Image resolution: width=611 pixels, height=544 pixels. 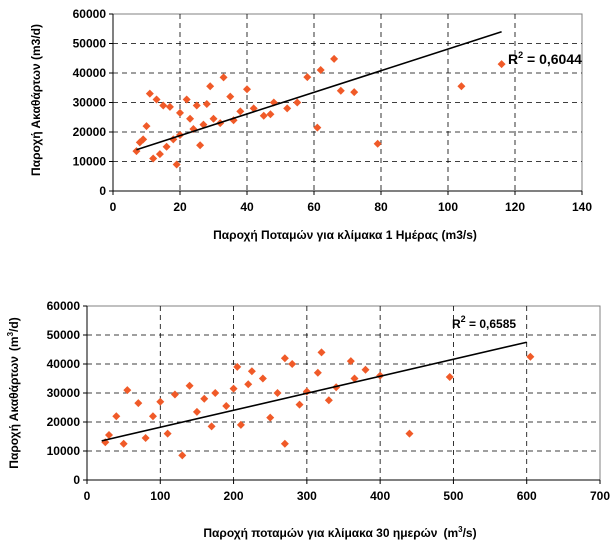 I want to click on x-tick-label: 600, so click(x=527, y=496).